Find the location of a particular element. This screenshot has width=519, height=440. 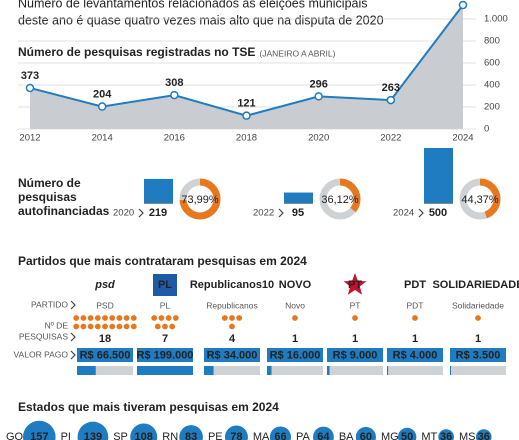

chart-subtitle: (JANEIRO A ABRIL) is located at coordinates (297, 53).